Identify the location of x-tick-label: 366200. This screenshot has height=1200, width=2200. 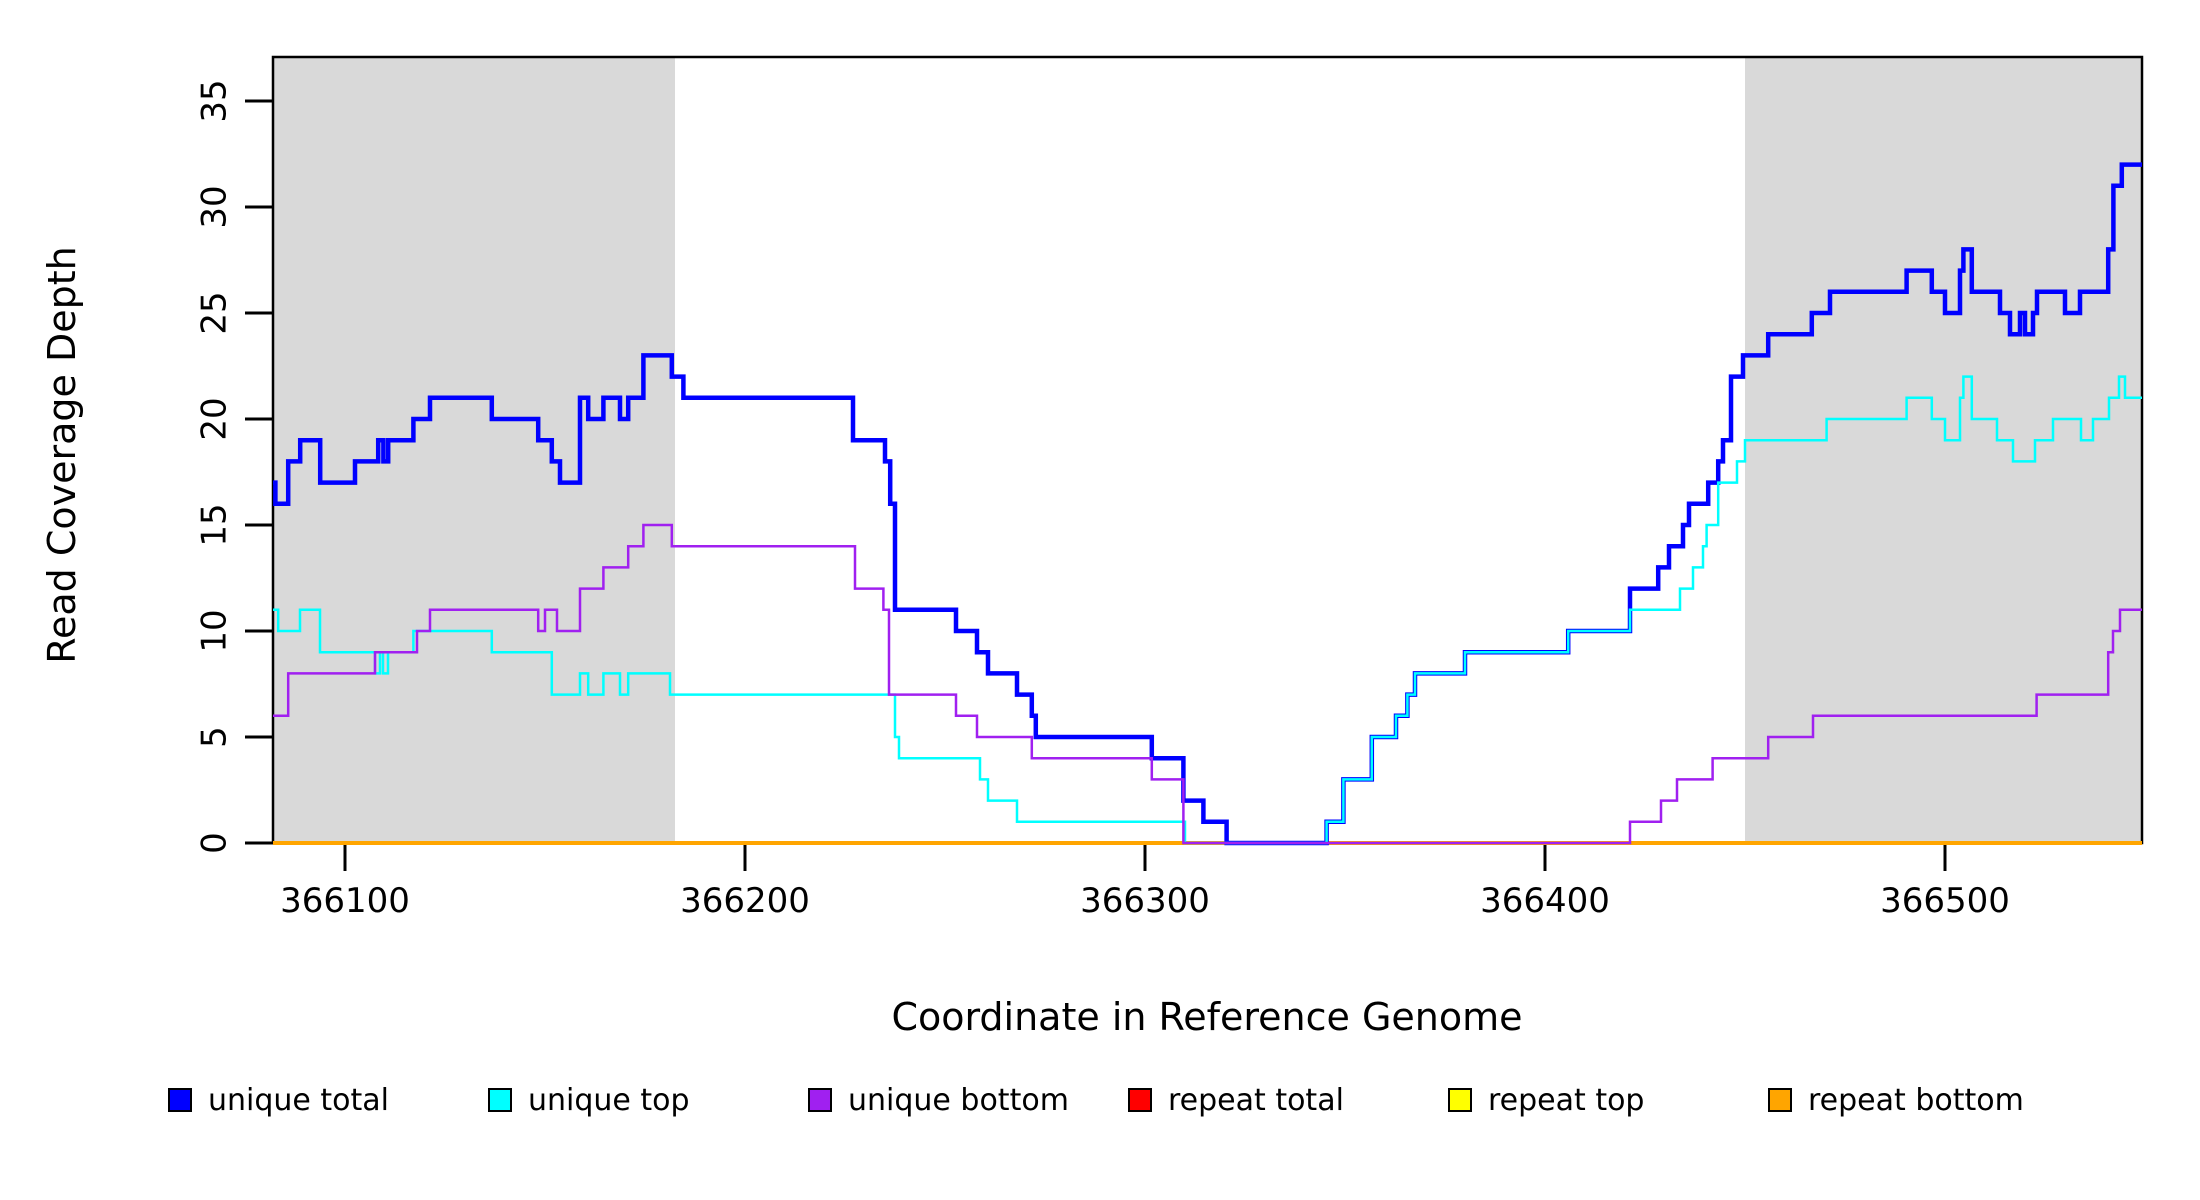
(745, 901).